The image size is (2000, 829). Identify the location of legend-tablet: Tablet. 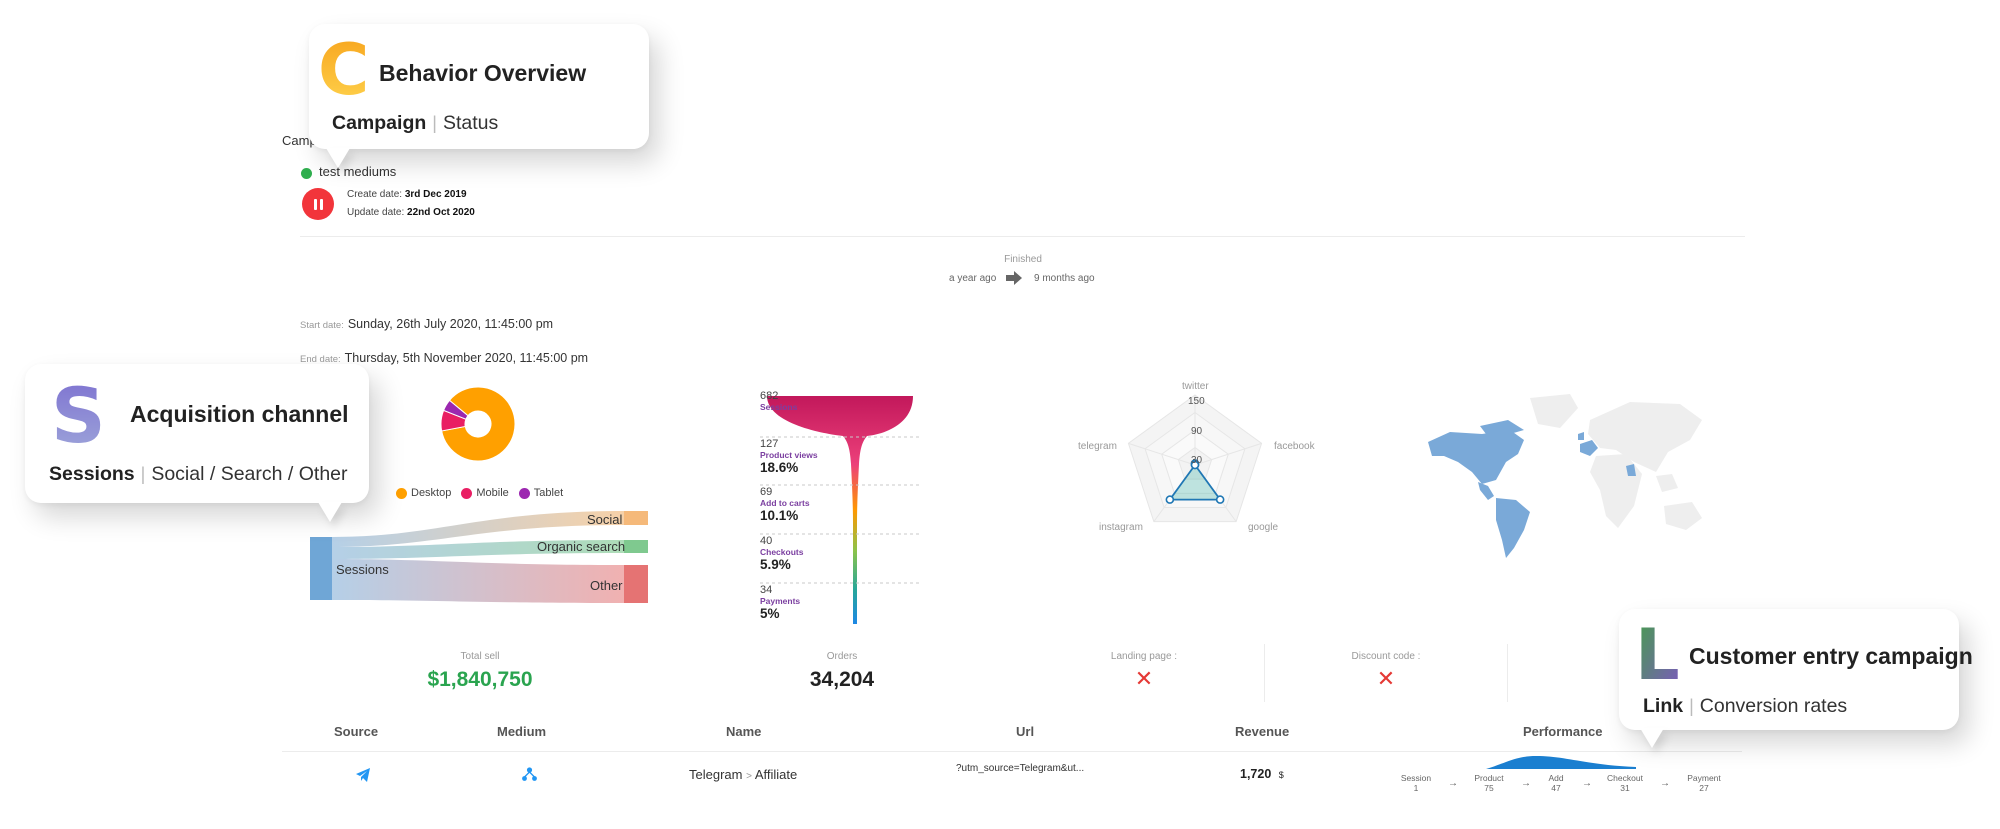
(540, 493).